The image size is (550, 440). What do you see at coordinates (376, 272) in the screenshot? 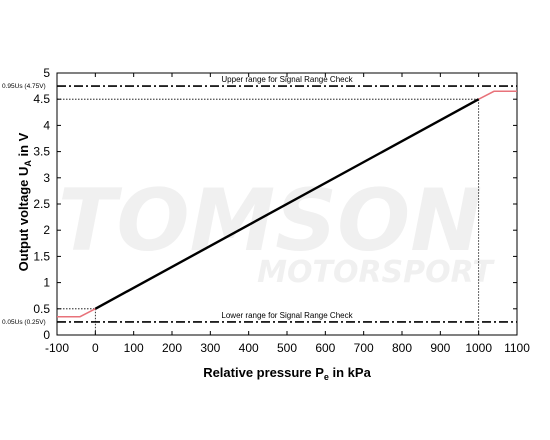
I see `watermark-sub: MOTORSPORT` at bounding box center [376, 272].